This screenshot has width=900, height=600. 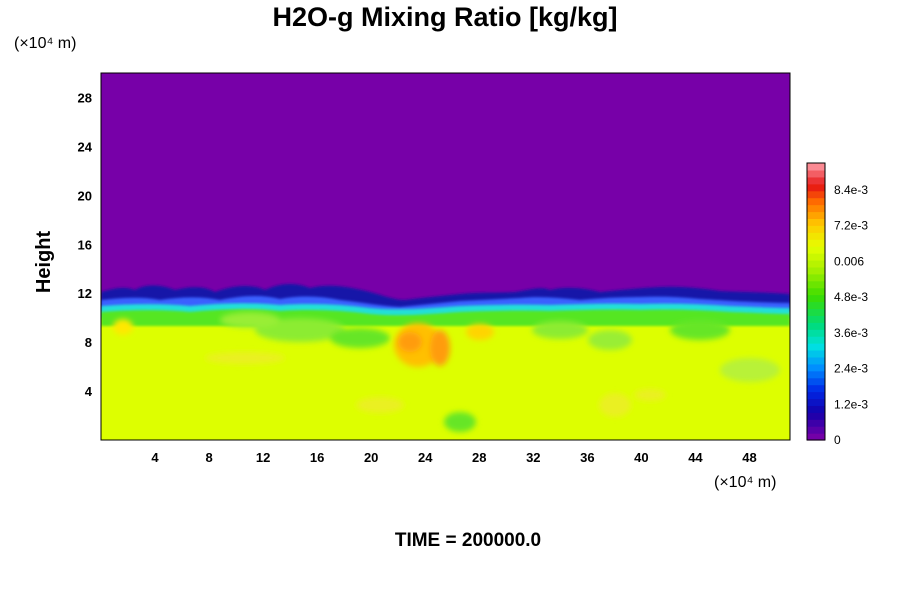 I want to click on x-tick-label: 20, so click(x=371, y=457).